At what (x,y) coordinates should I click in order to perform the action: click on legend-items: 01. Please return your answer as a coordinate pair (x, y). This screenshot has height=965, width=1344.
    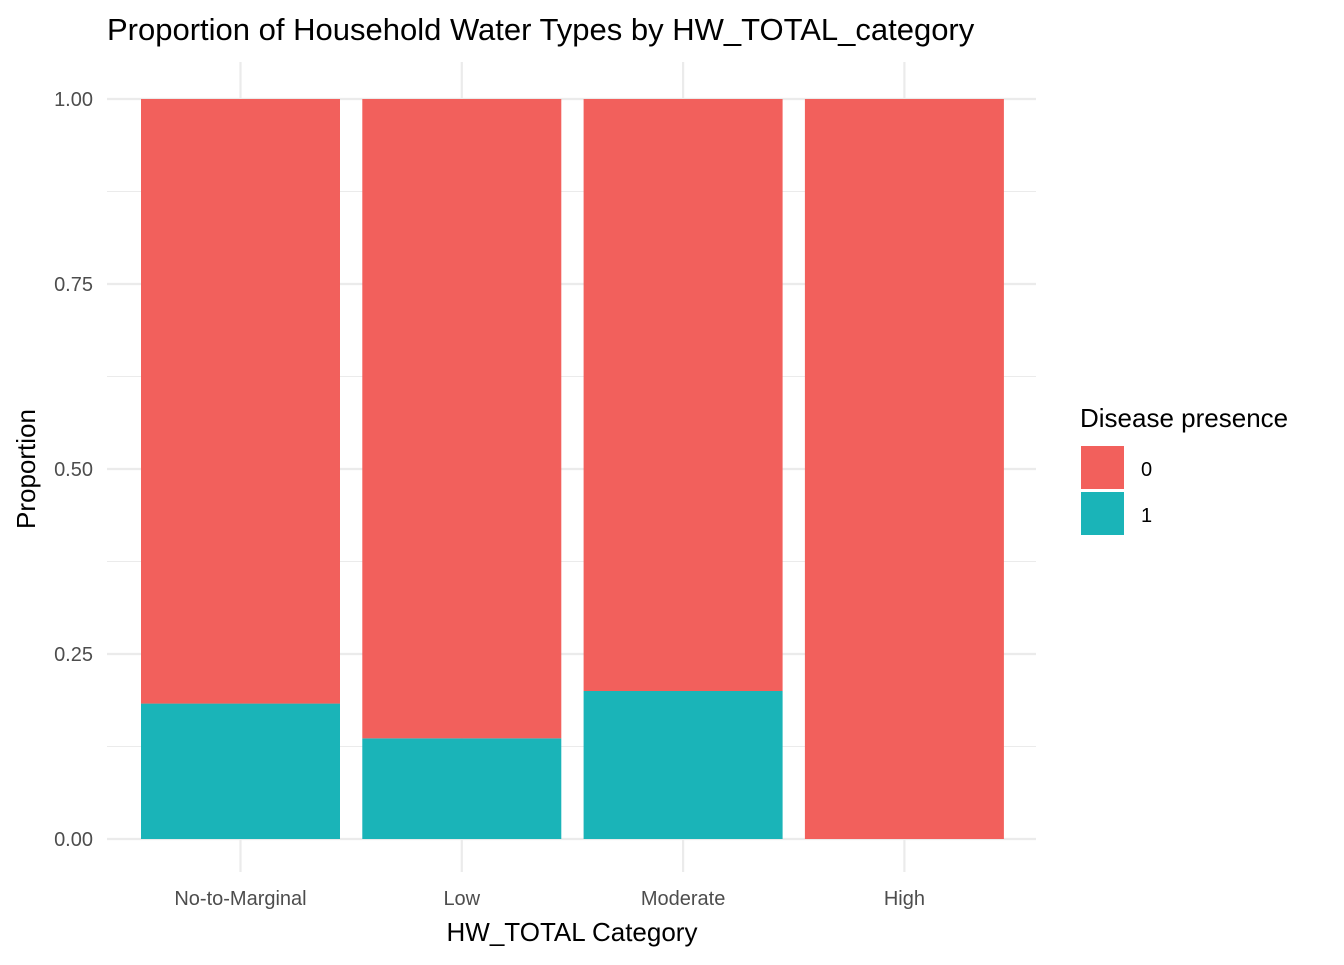
    Looking at the image, I should click on (1116, 490).